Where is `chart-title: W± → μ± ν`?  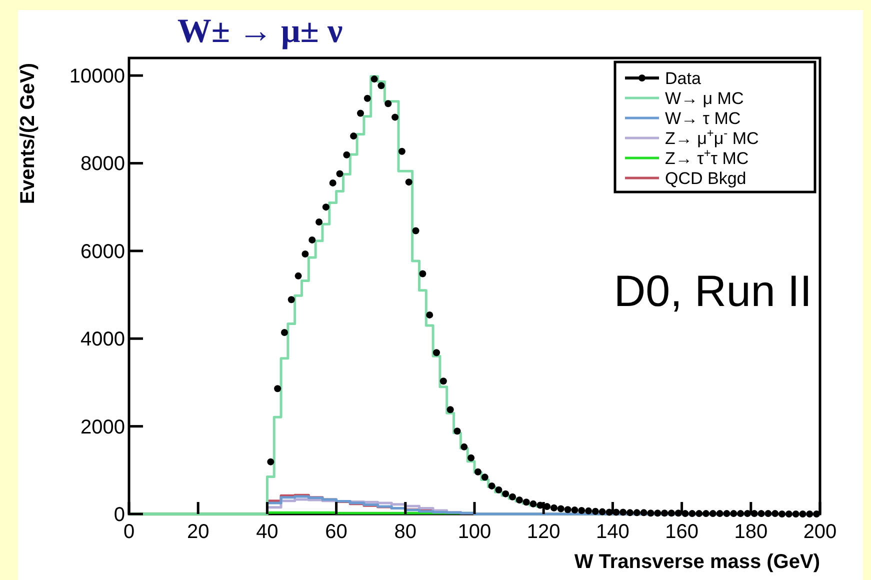 chart-title: W± → μ± ν is located at coordinates (260, 31).